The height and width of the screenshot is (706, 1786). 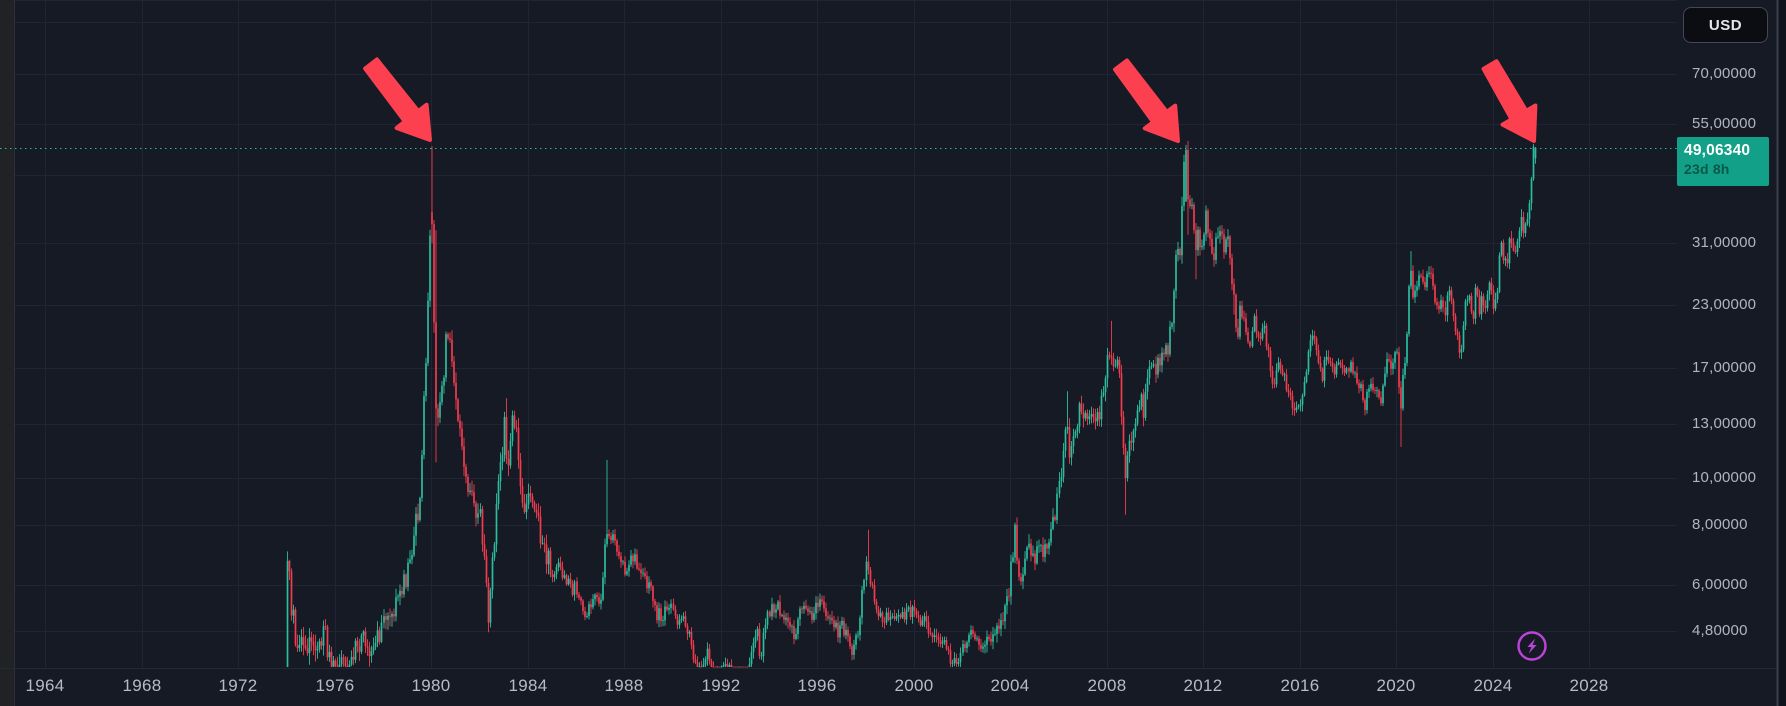 I want to click on price-tick-label: 55,00000, so click(x=1724, y=123).